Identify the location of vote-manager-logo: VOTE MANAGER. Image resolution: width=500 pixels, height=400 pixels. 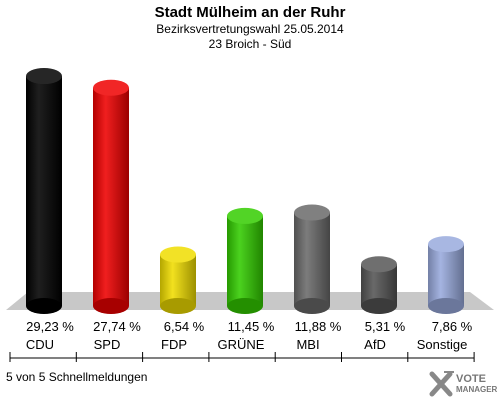
(463, 384).